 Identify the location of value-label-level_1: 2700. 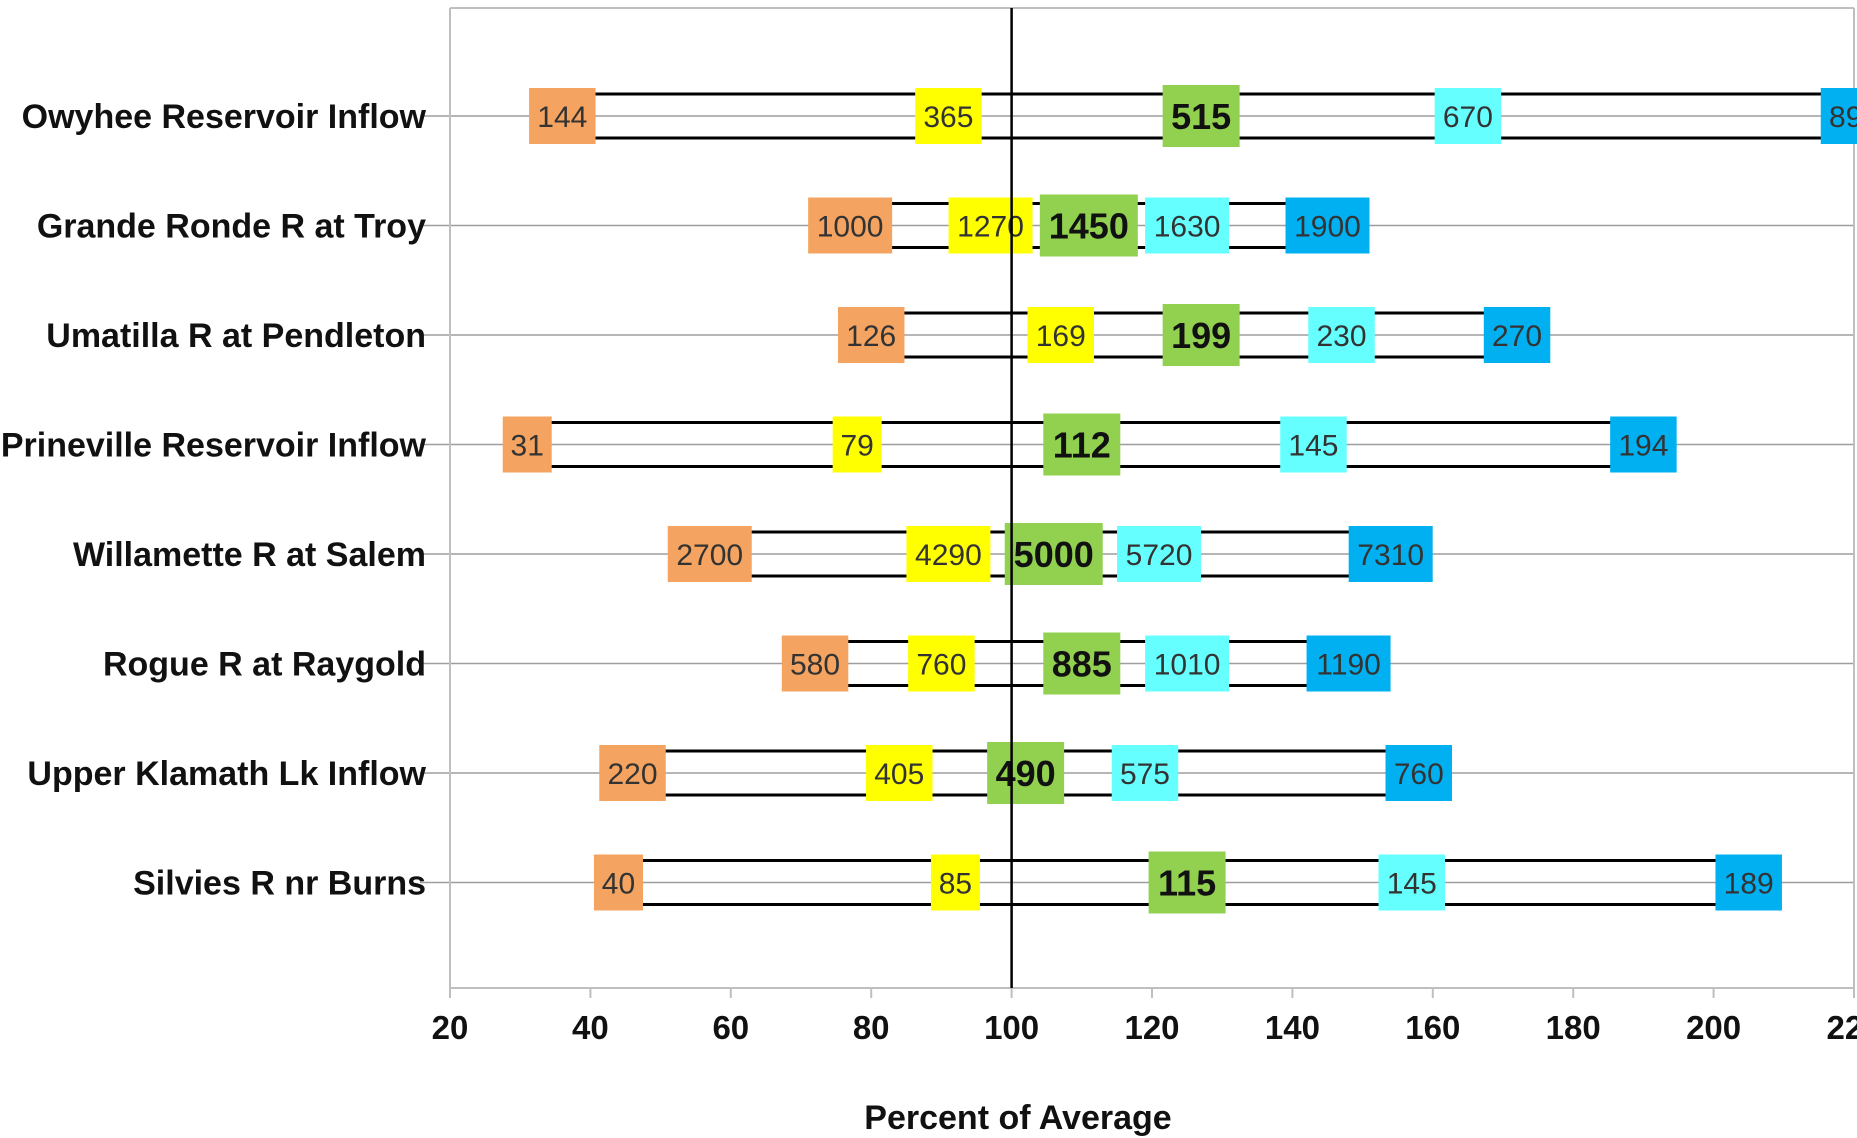
(709, 555).